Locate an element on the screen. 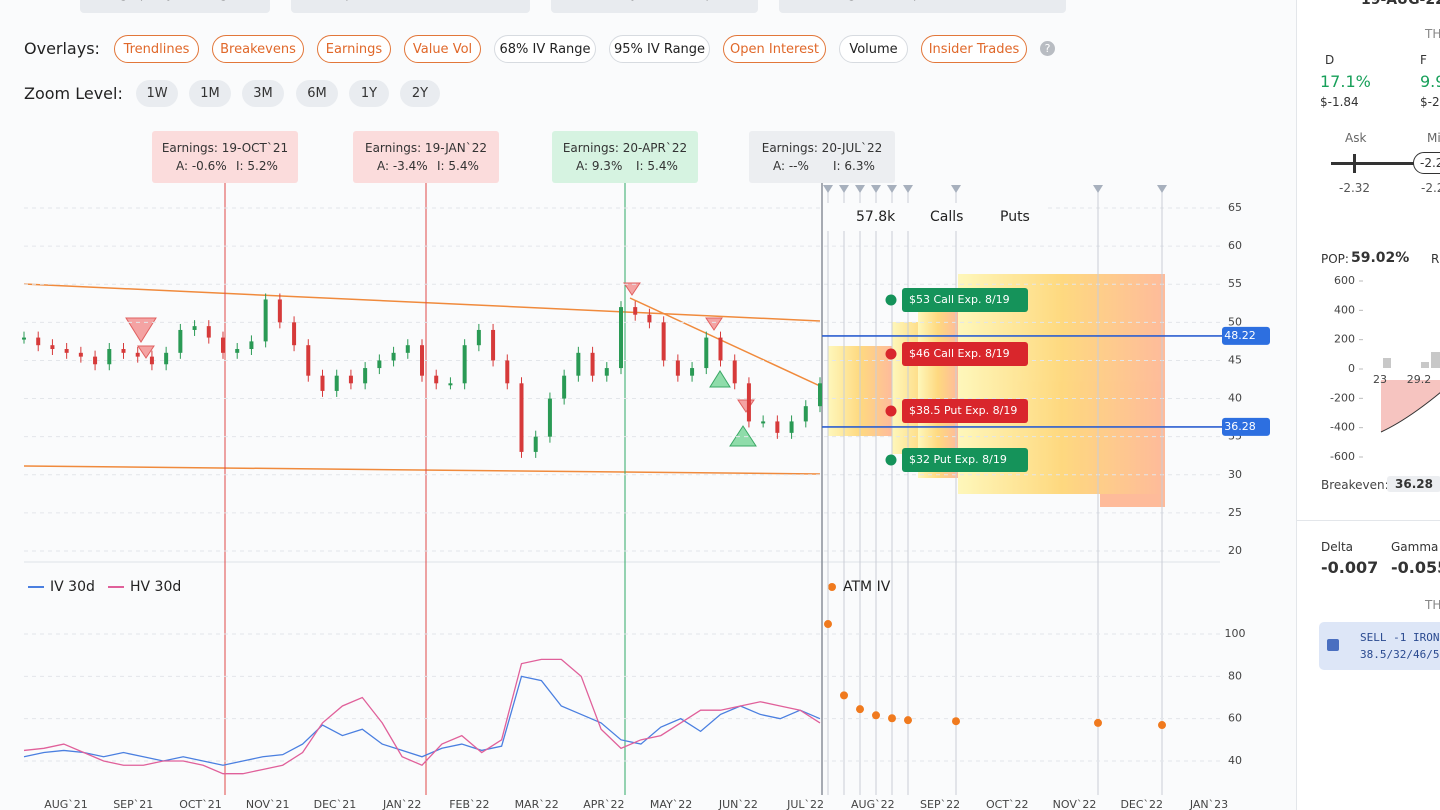  overlay-button: 68% IV Range is located at coordinates (545, 49).